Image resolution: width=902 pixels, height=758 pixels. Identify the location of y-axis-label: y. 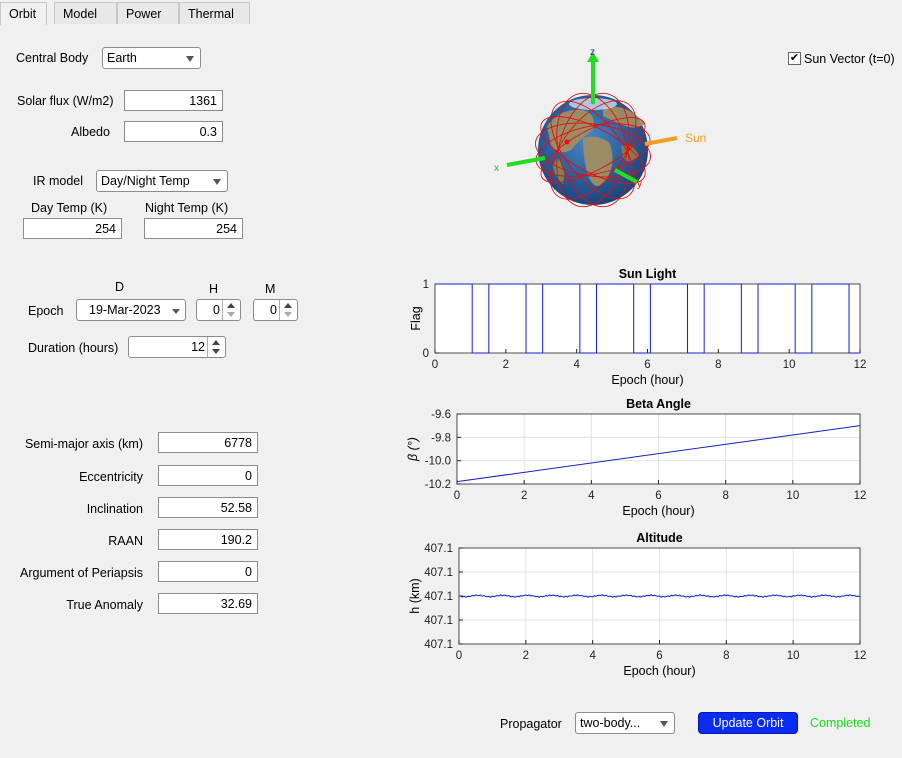
(639, 184).